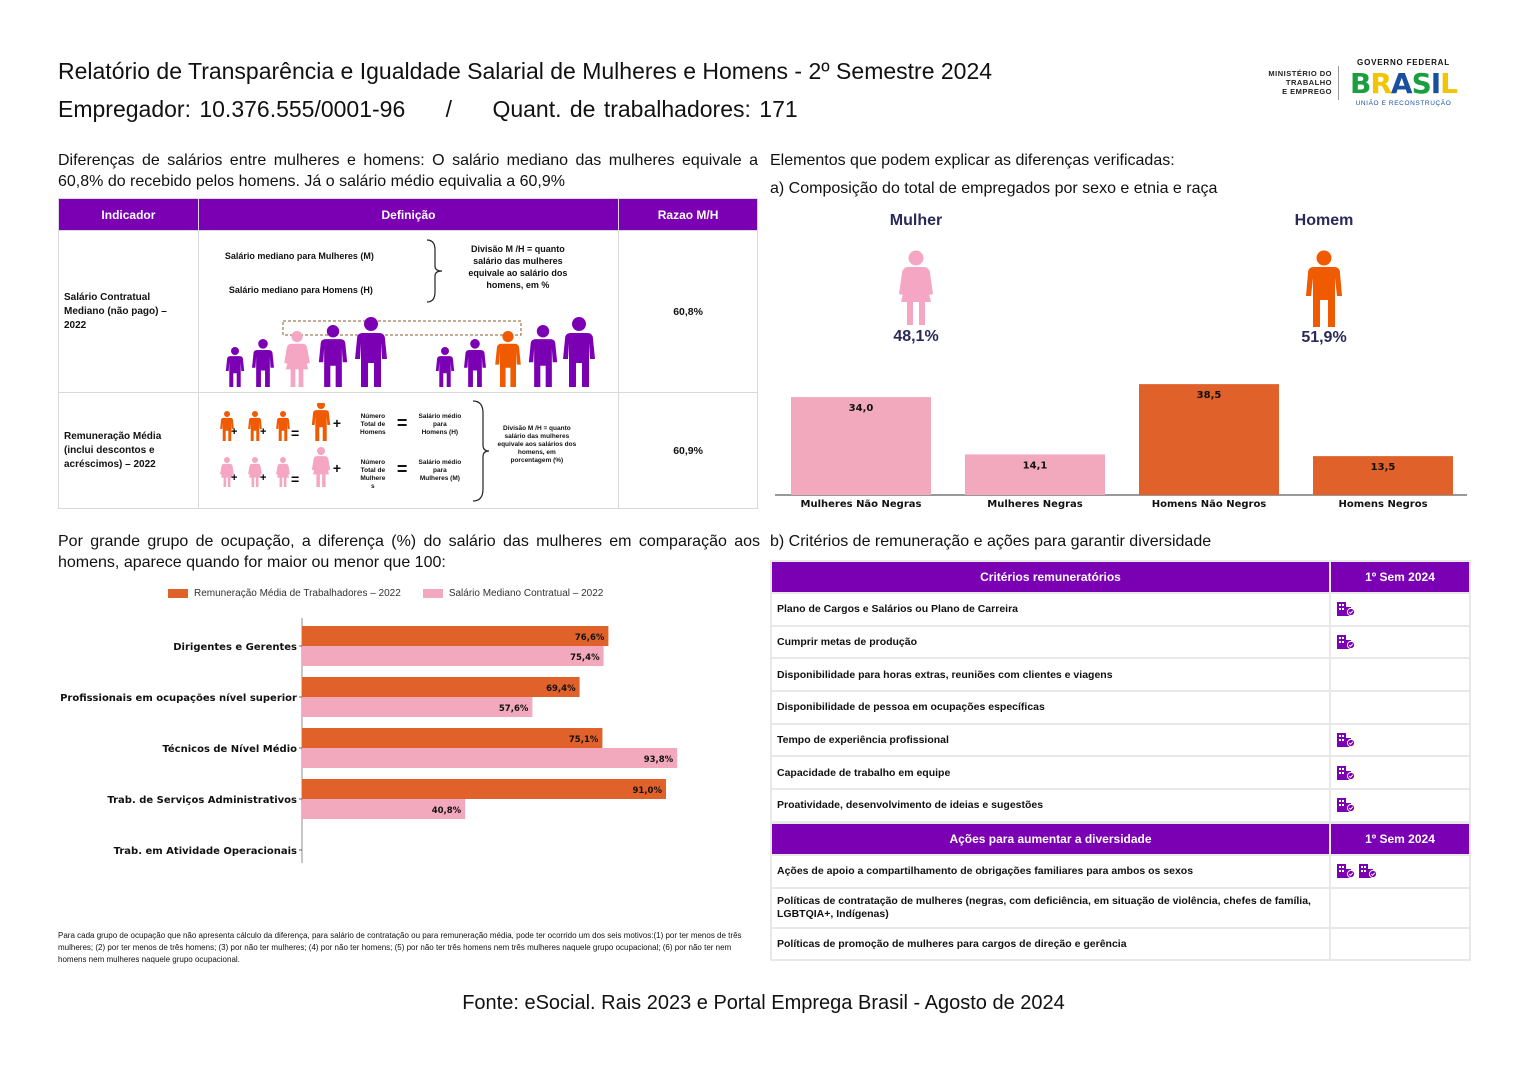 This screenshot has width=1527, height=1080. What do you see at coordinates (1401, 83) in the screenshot?
I see `brasil-letter: A` at bounding box center [1401, 83].